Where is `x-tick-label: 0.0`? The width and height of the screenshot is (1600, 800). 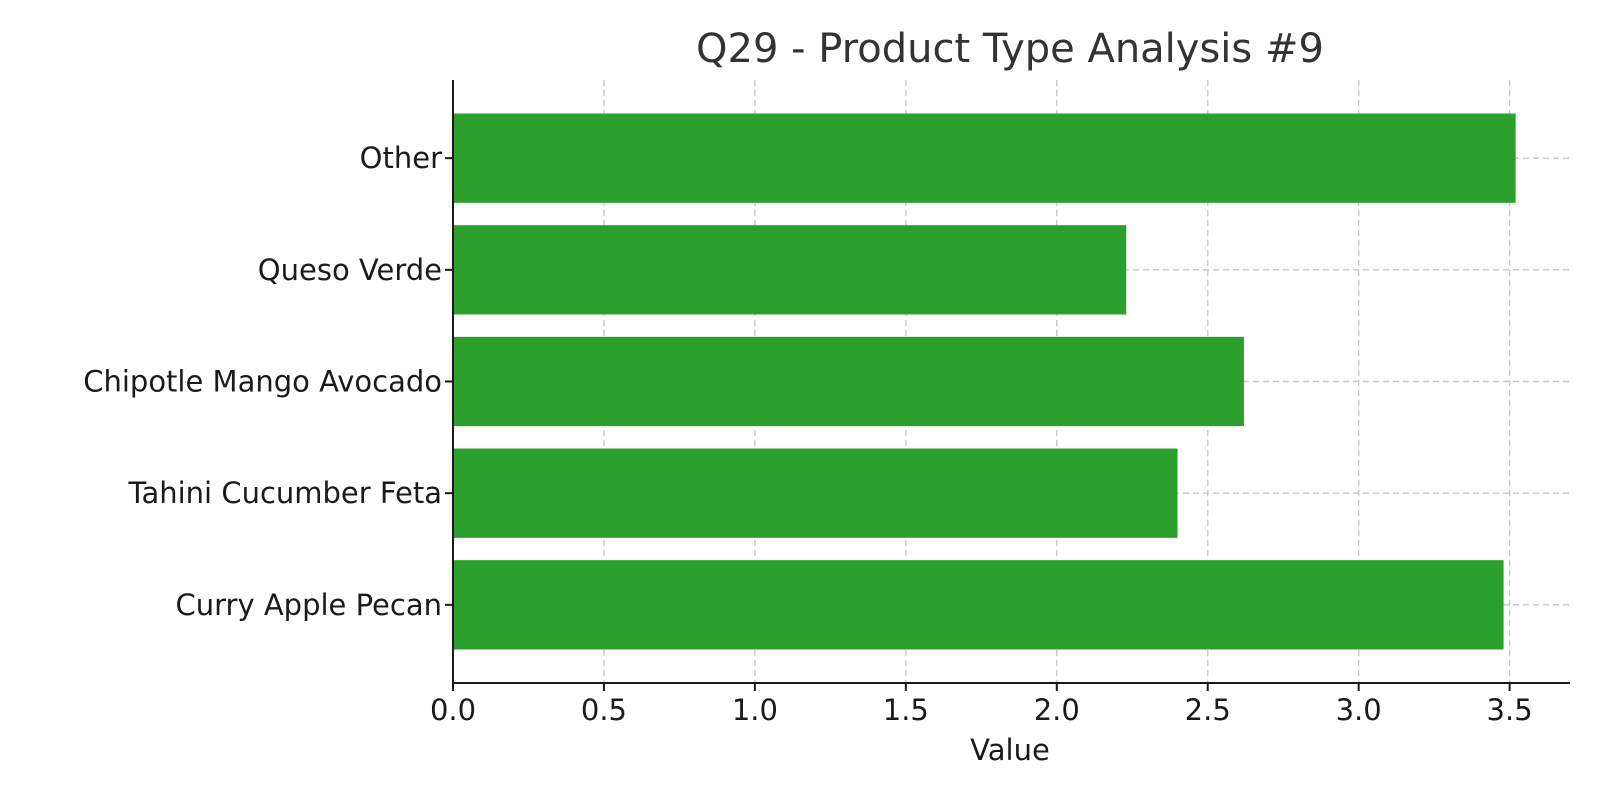 x-tick-label: 0.0 is located at coordinates (453, 710).